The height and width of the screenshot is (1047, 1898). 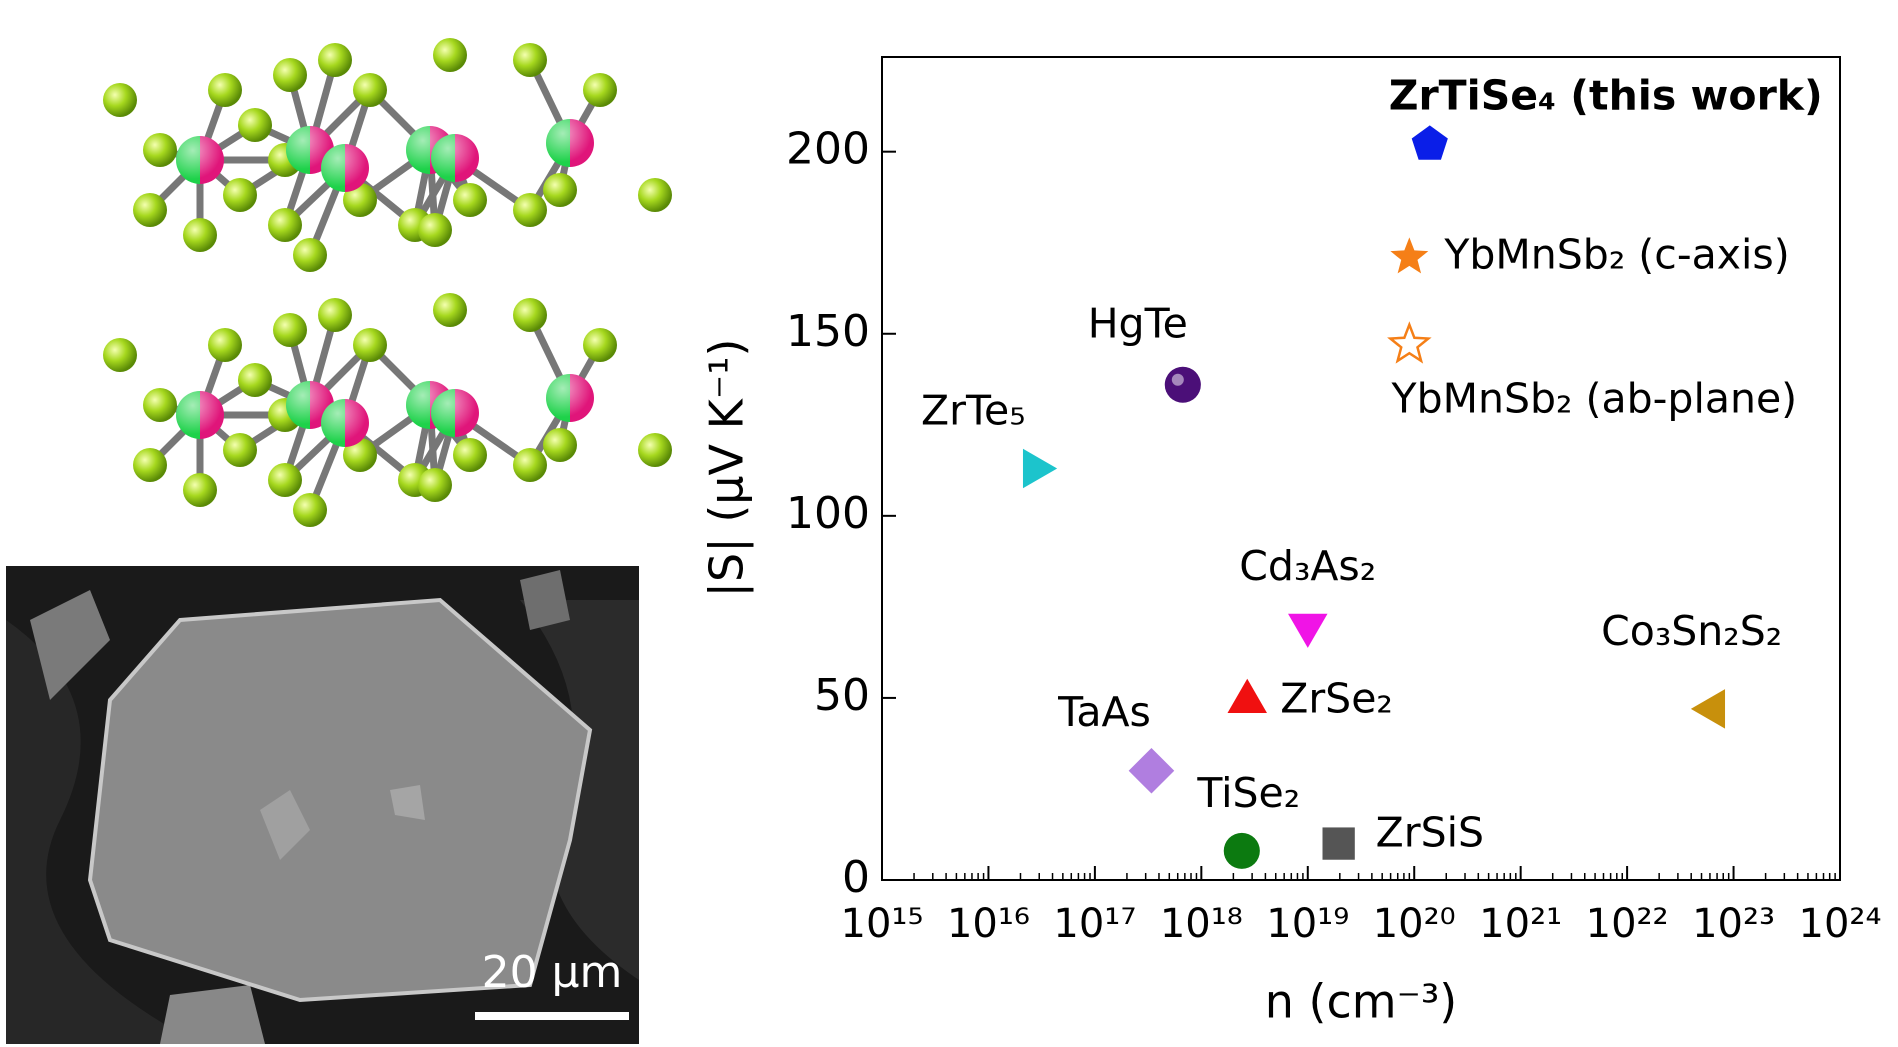 I want to click on x-tick-label: 10¹⁸, so click(x=1201, y=924).